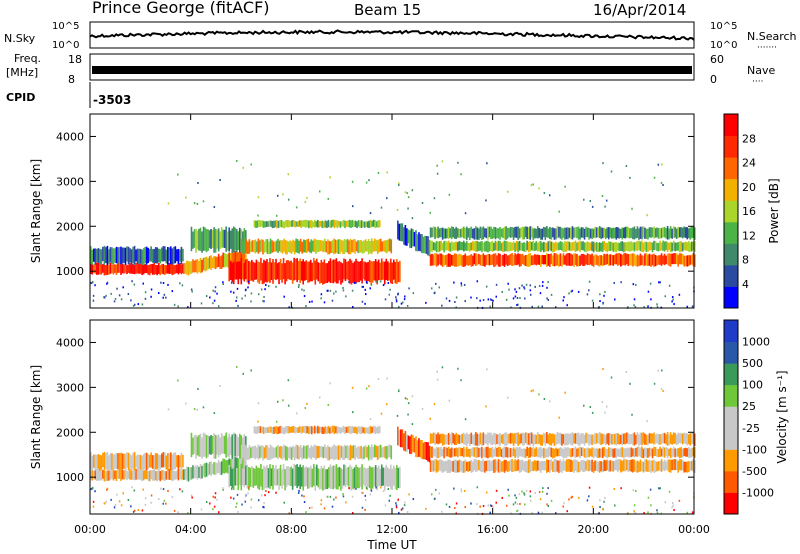 This screenshot has height=554, width=800. What do you see at coordinates (745, 284) in the screenshot?
I see `colorbar-tick: 4` at bounding box center [745, 284].